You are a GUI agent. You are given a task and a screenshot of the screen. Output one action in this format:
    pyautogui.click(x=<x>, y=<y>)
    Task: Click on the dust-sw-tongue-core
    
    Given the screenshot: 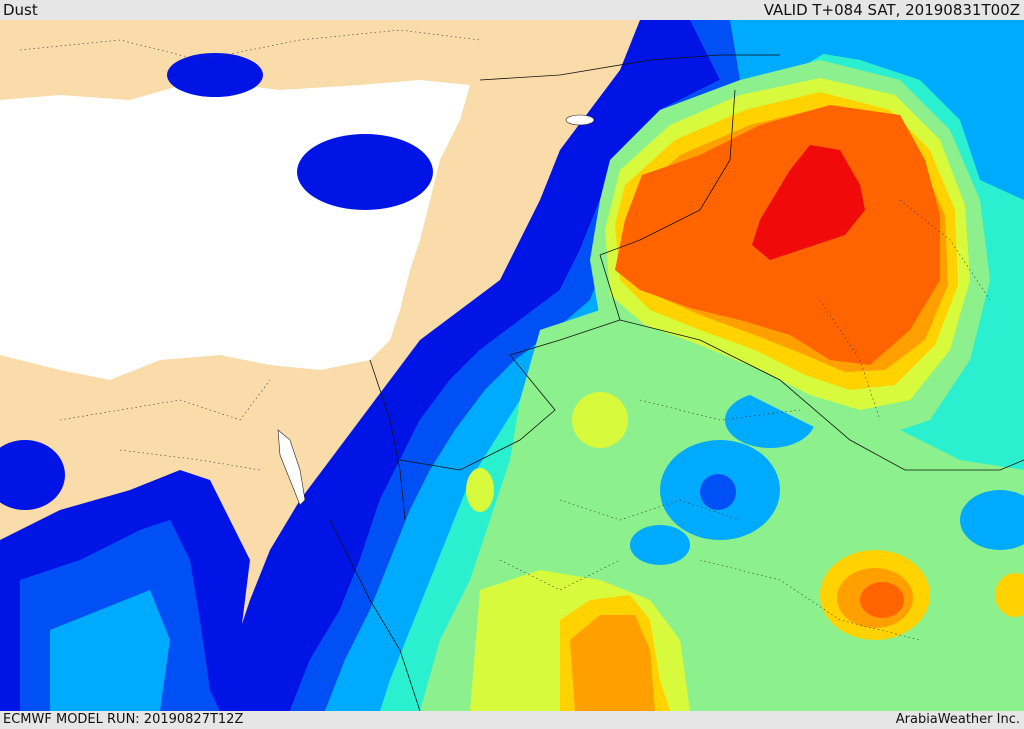 What is the action you would take?
    pyautogui.click(x=110, y=650)
    